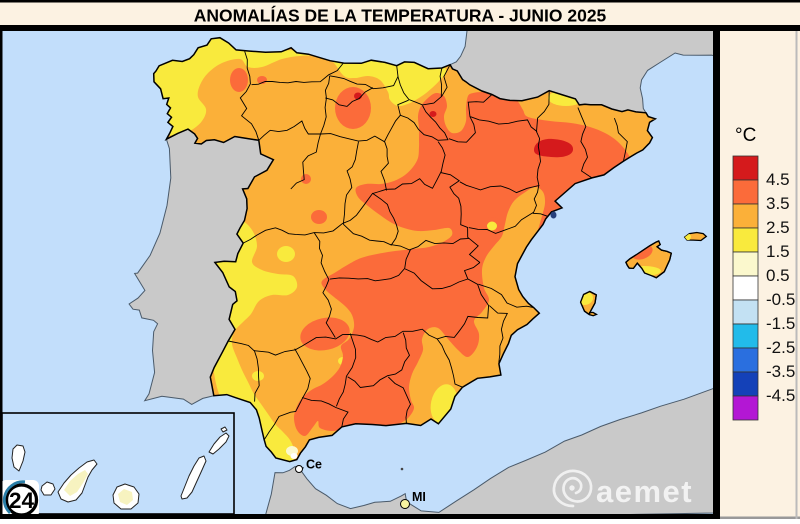 This screenshot has height=524, width=800. What do you see at coordinates (419, 497) in the screenshot?
I see `svg-text: MI` at bounding box center [419, 497].